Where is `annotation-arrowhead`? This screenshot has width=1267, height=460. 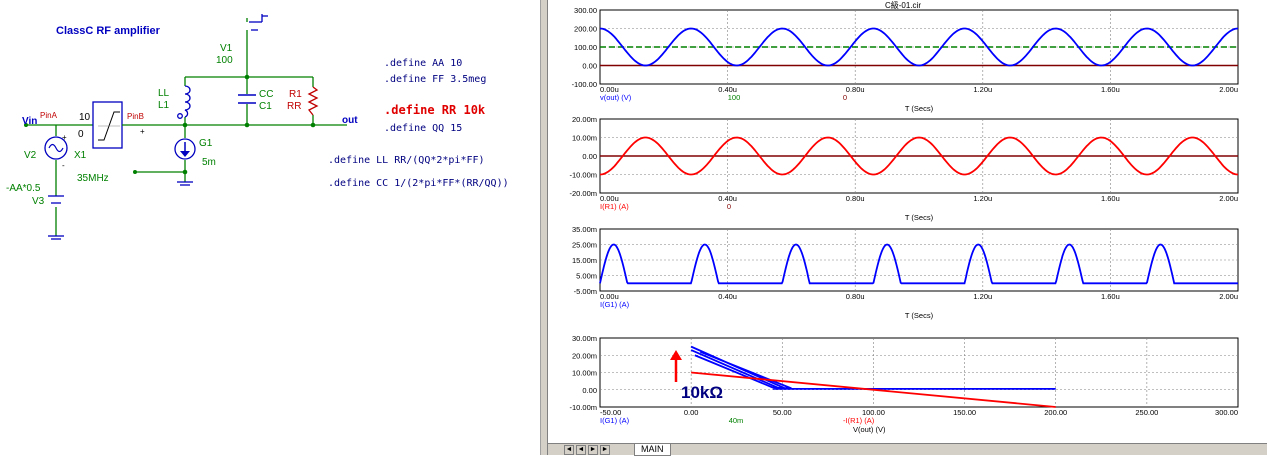
annotation-arrowhead is located at coordinates (676, 355).